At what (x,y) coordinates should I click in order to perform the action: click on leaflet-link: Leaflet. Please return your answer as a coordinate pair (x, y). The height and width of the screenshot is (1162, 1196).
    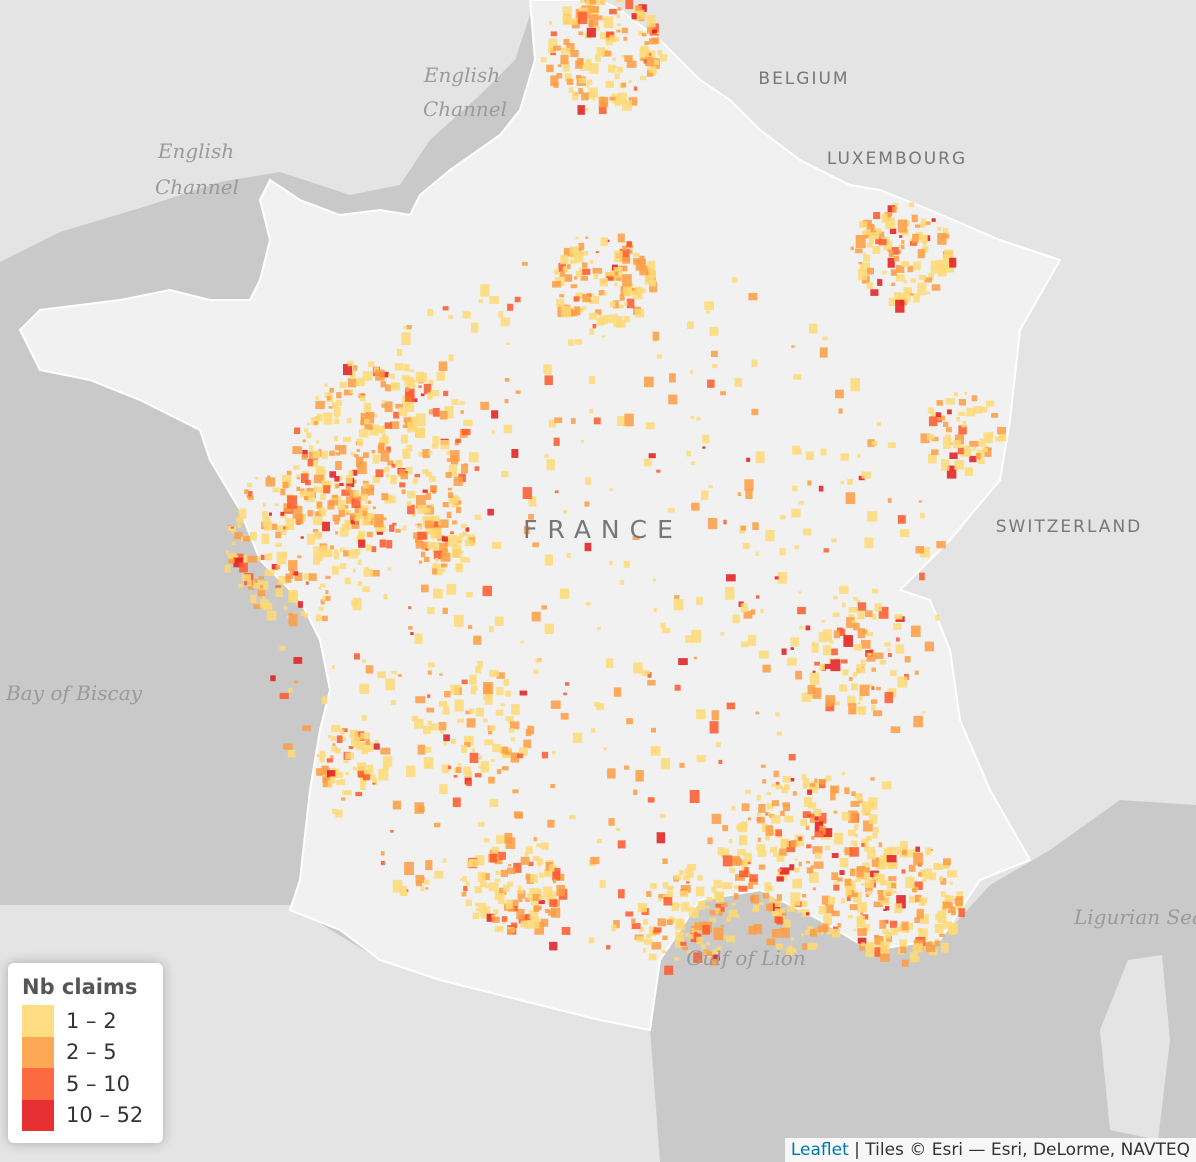
    Looking at the image, I should click on (819, 1150).